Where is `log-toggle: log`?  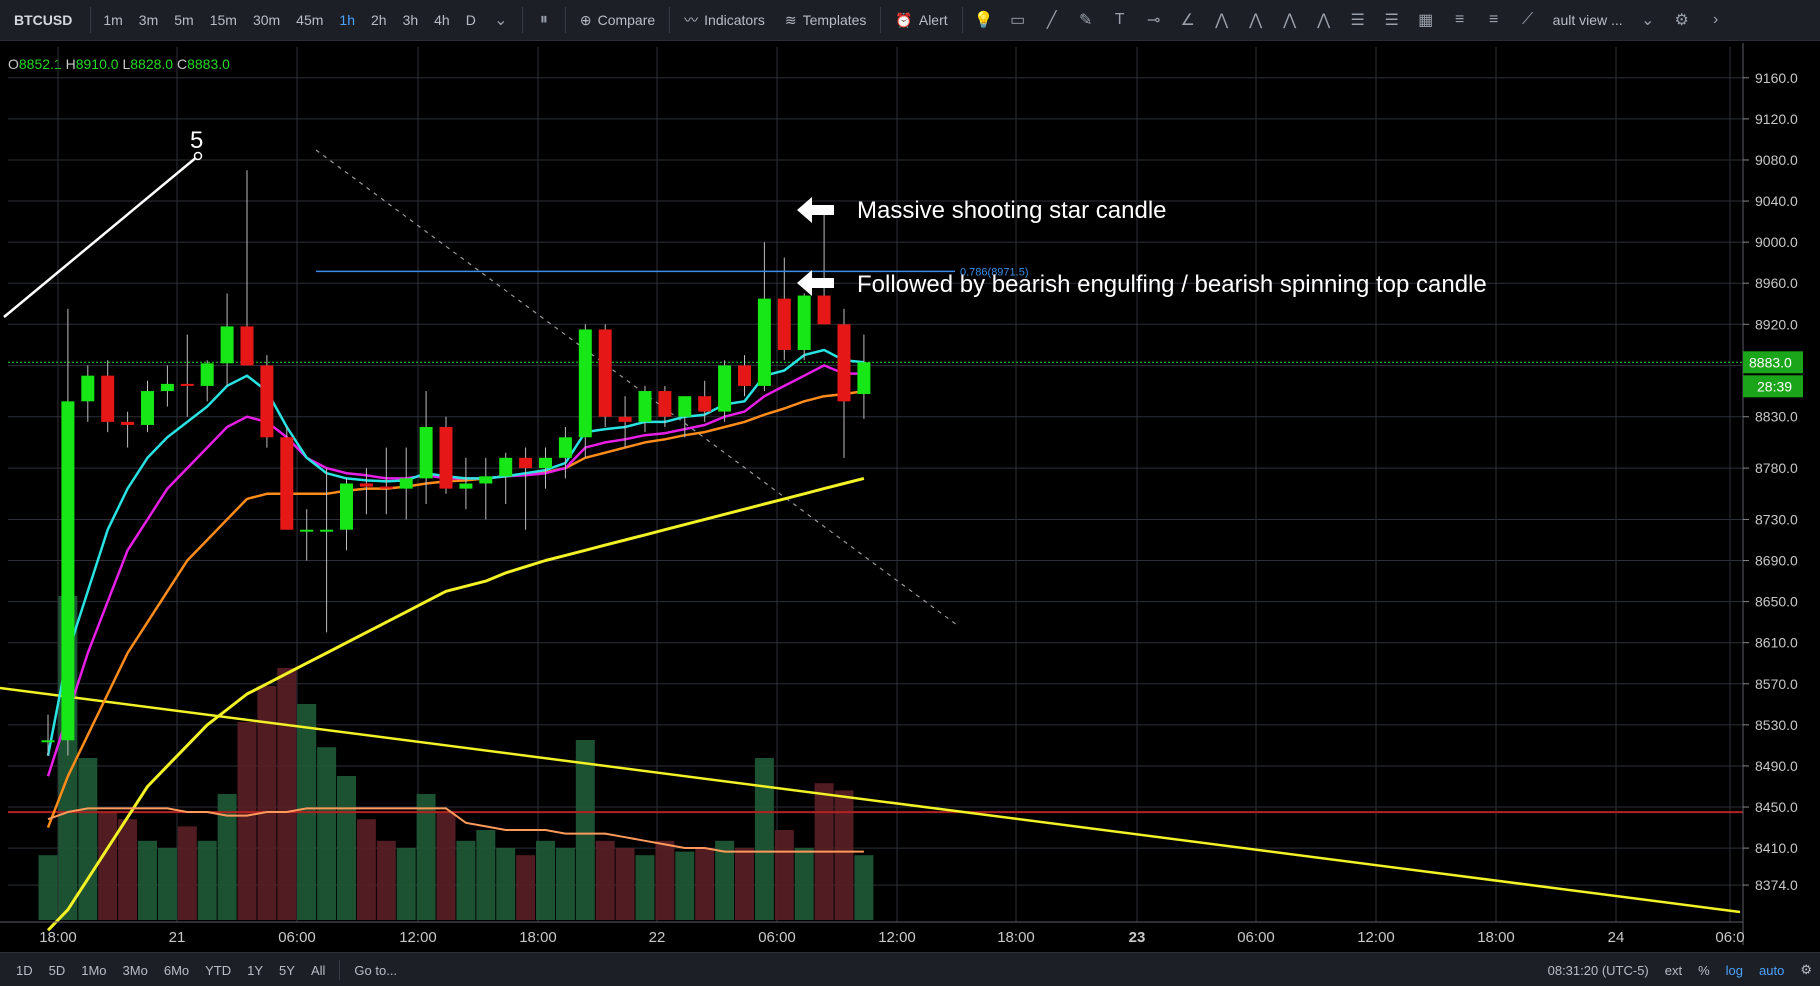 log-toggle: log is located at coordinates (1734, 970).